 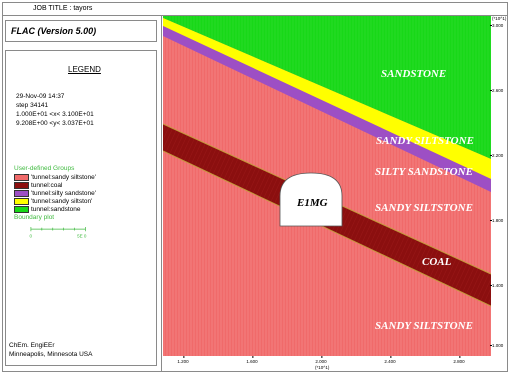 I want to click on group-item-sandy-siltstone: 'tunnel:sandy siltstone', so click(x=55, y=178).